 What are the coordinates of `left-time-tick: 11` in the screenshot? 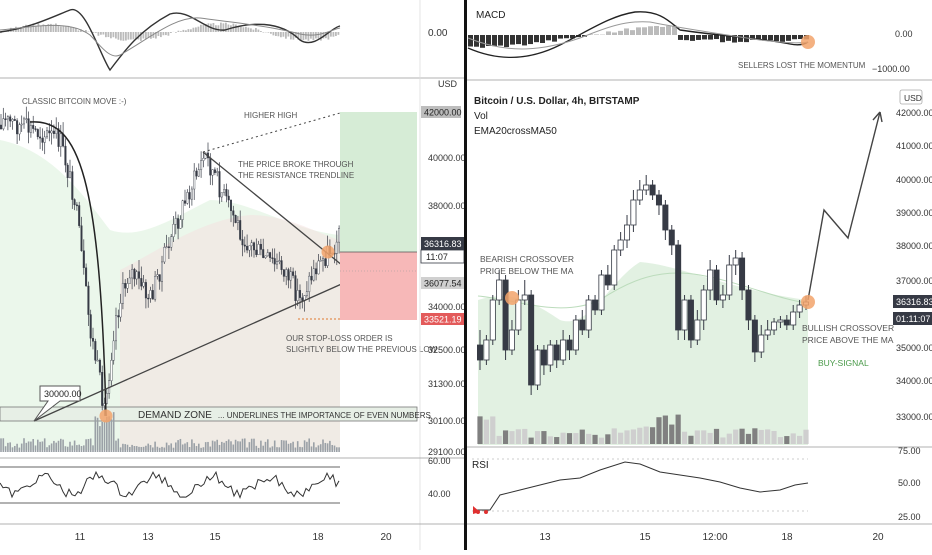 It's located at (80, 537).